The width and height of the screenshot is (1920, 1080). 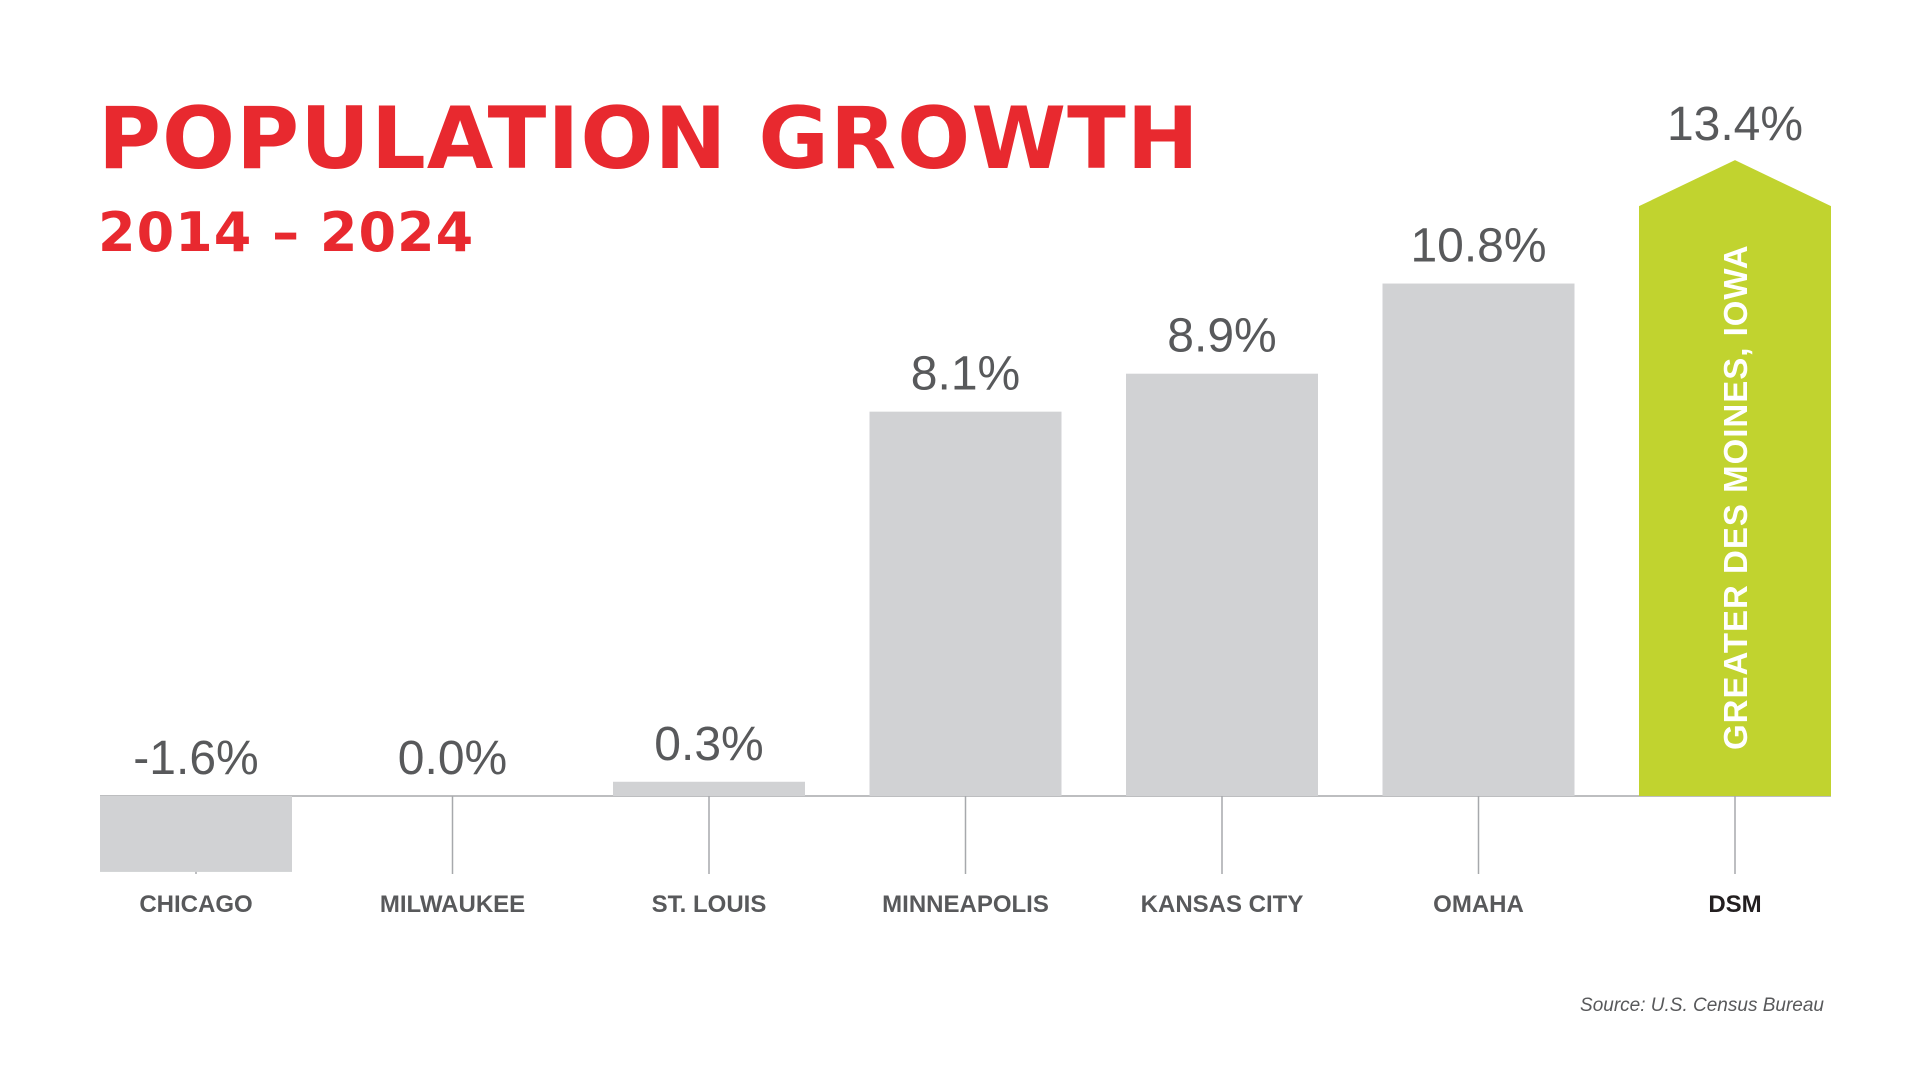 What do you see at coordinates (1478, 904) in the screenshot?
I see `category-label: OMAHA` at bounding box center [1478, 904].